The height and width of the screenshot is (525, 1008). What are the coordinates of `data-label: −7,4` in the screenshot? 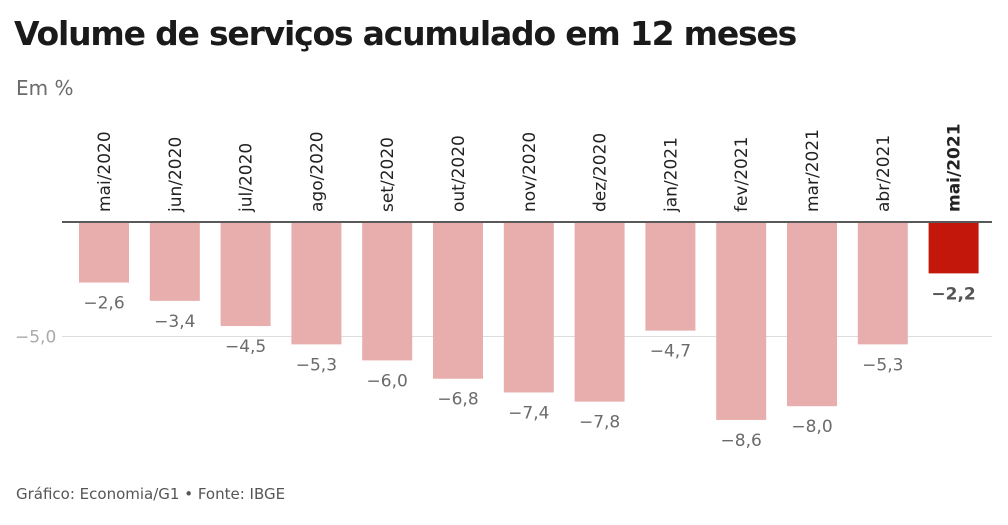 It's located at (528, 413).